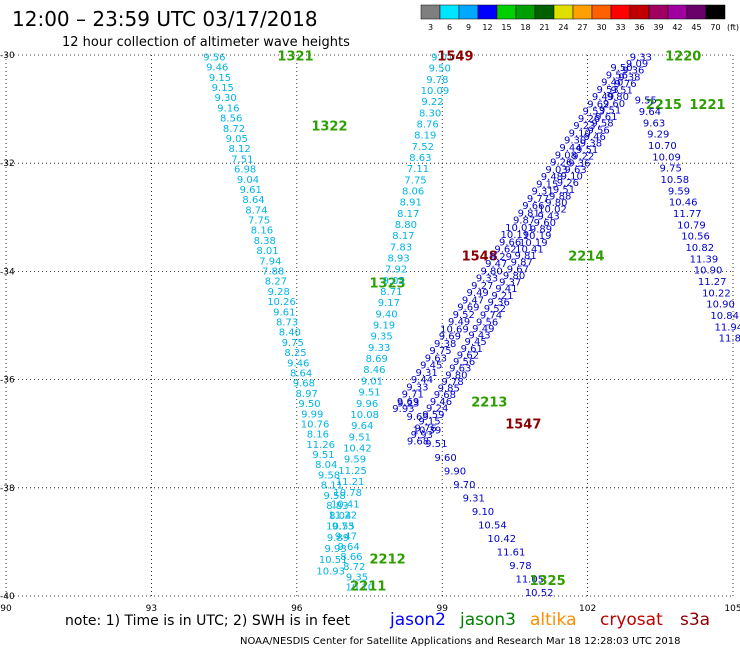  I want to click on pass-time-label: 2211, so click(368, 587).